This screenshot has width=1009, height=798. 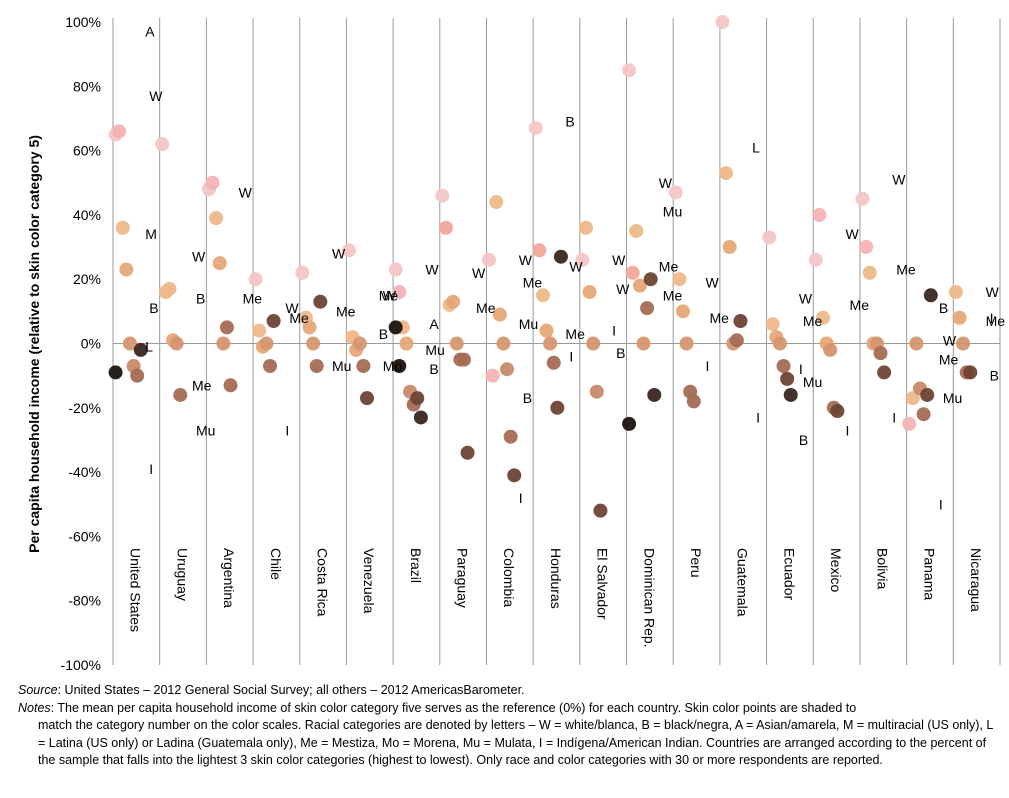 What do you see at coordinates (83, 22) in the screenshot?
I see `y-tick-label: 100%` at bounding box center [83, 22].